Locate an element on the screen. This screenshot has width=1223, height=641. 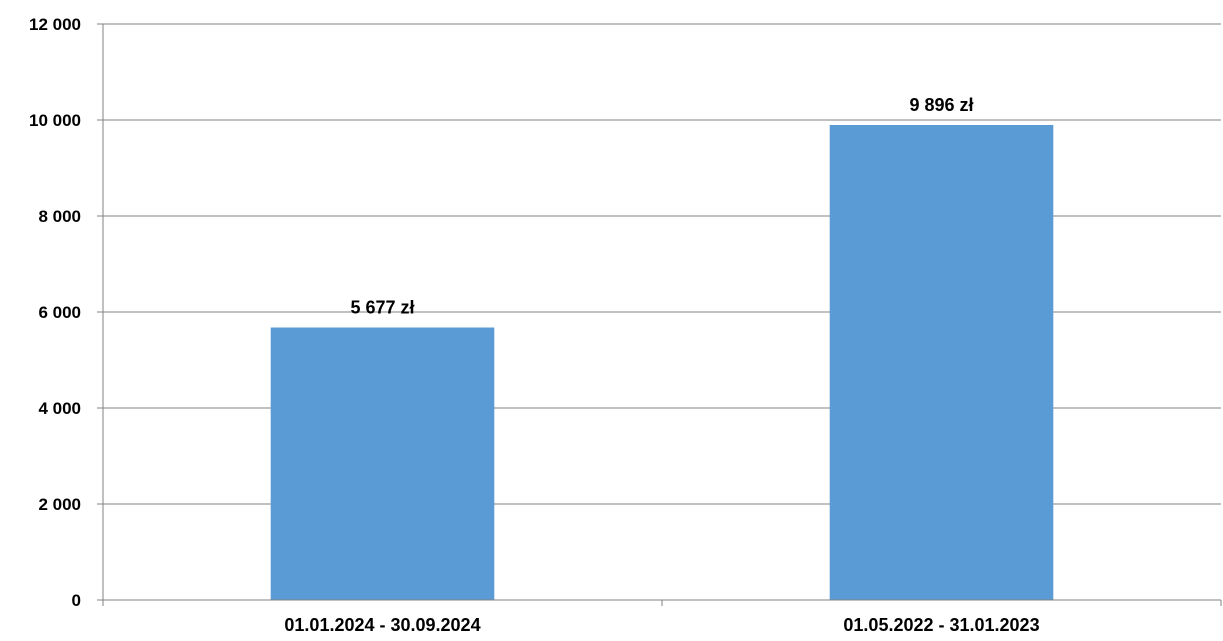
y-tick-label: 4 000 is located at coordinates (59, 408).